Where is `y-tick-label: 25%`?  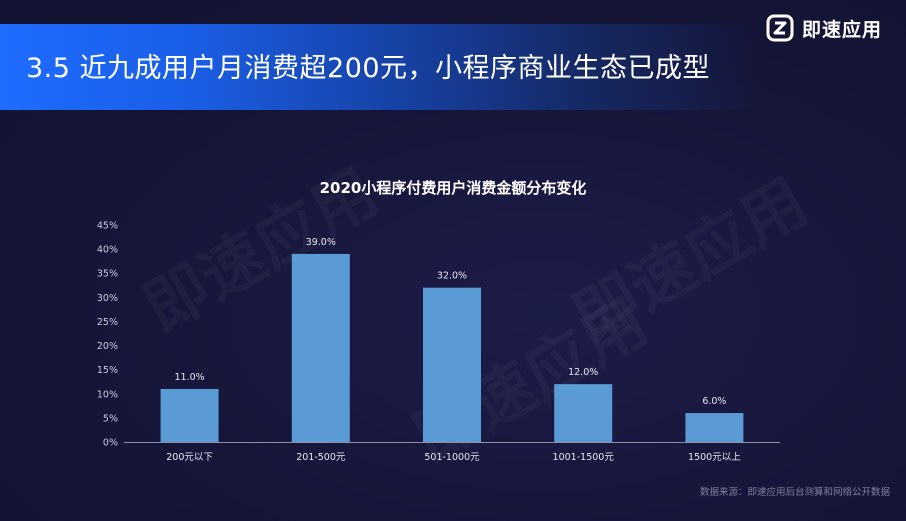
y-tick-label: 25% is located at coordinates (107, 322).